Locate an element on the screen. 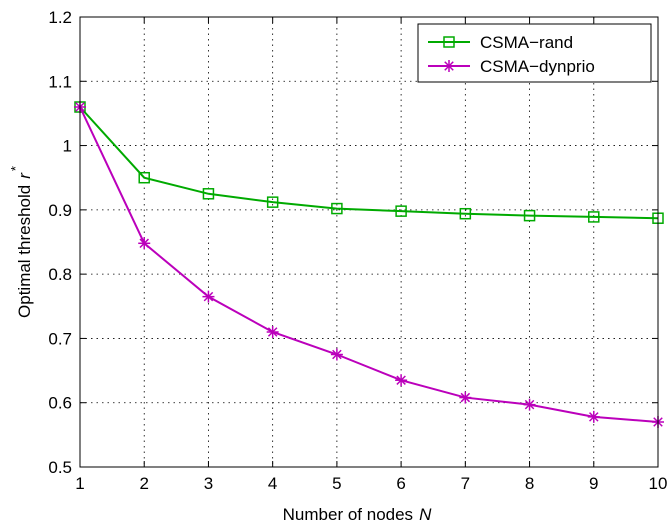 This screenshot has height=526, width=671. x-tick-label: 8 is located at coordinates (529, 483).